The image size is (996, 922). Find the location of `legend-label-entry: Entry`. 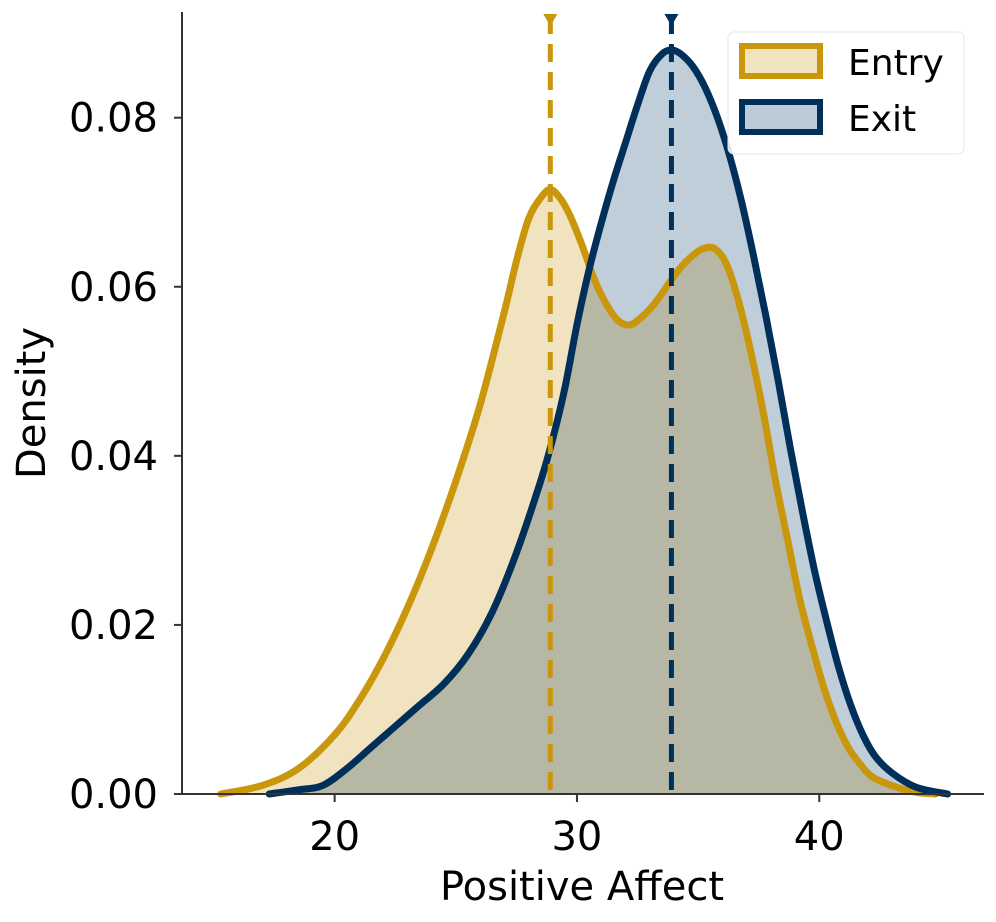

legend-label-entry: Entry is located at coordinates (896, 63).